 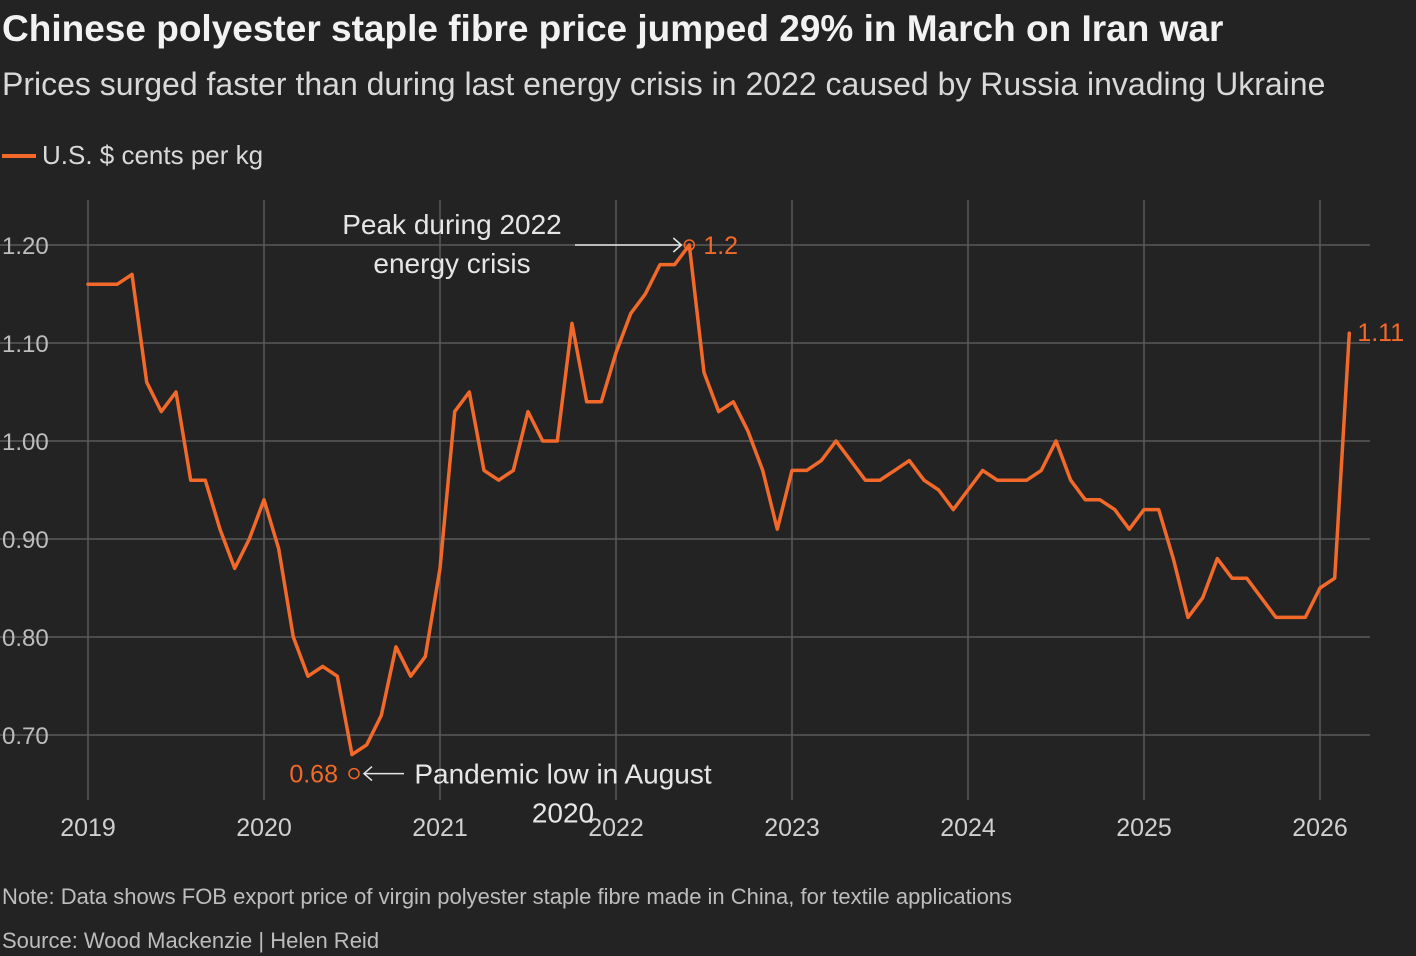 What do you see at coordinates (264, 828) in the screenshot?
I see `x-tick-label: 2020` at bounding box center [264, 828].